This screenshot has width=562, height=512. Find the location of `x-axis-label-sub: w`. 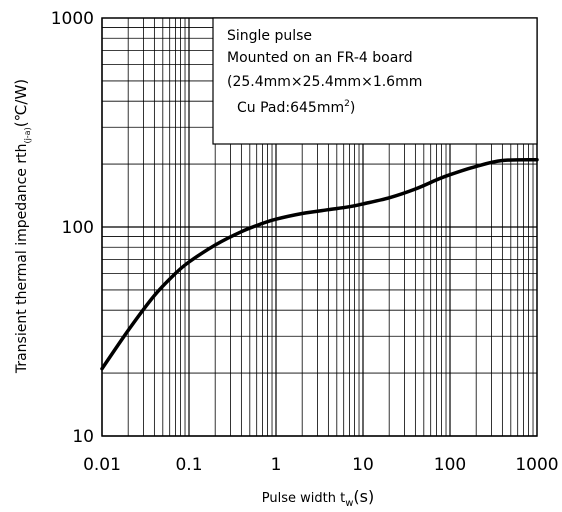

x-axis-label-sub: w is located at coordinates (349, 503).